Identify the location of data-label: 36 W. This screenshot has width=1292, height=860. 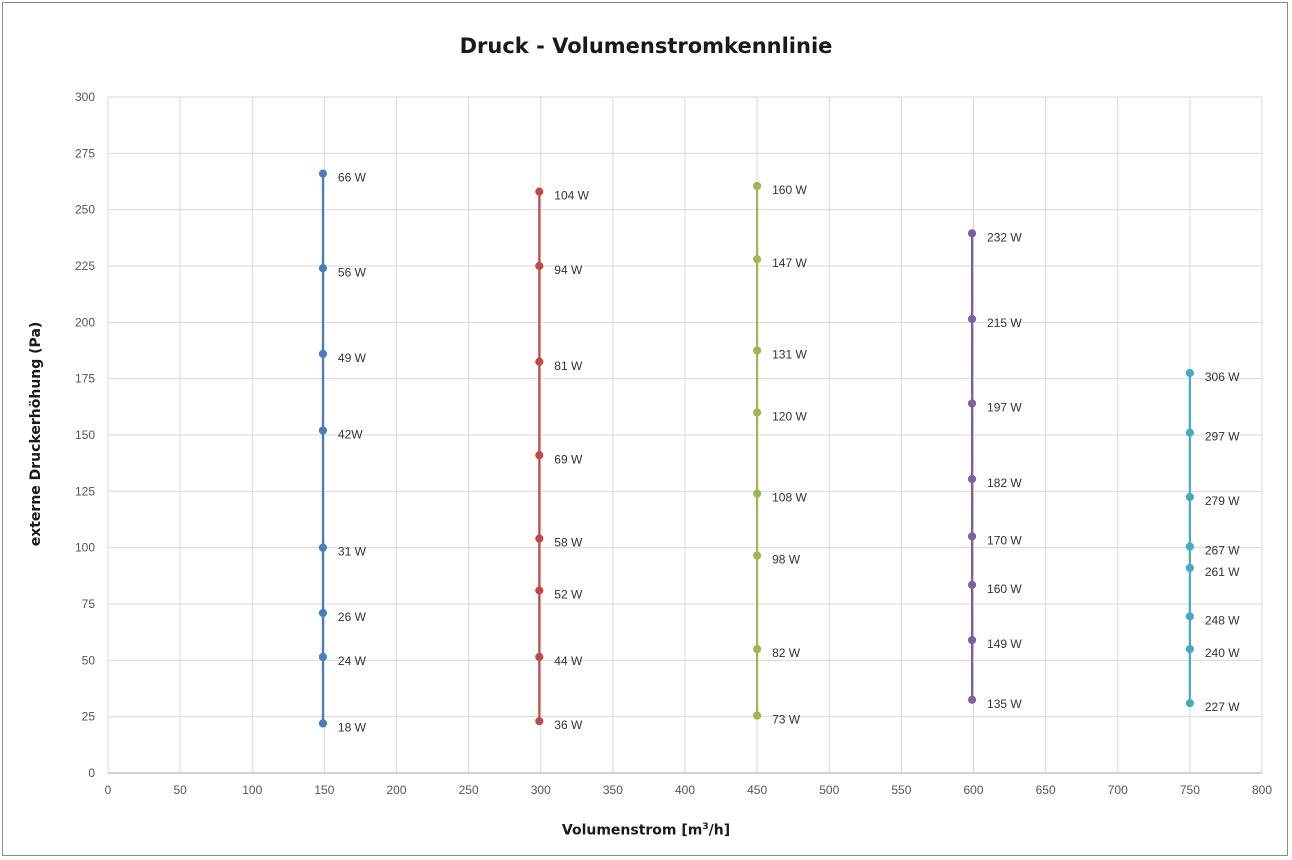
(568, 725).